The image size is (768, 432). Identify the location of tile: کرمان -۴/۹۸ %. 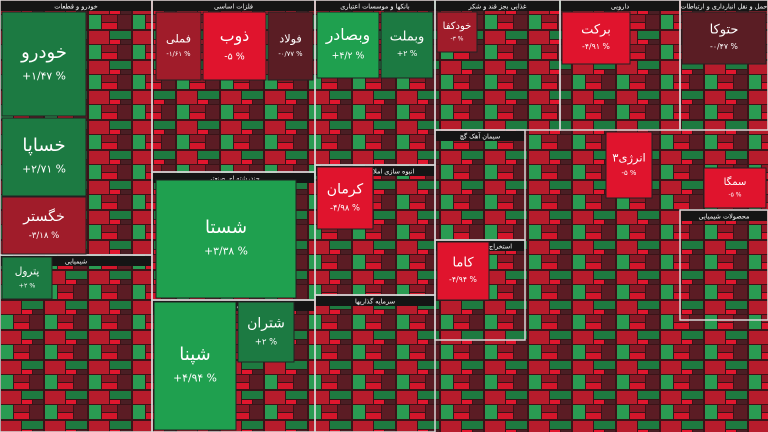
(345, 198).